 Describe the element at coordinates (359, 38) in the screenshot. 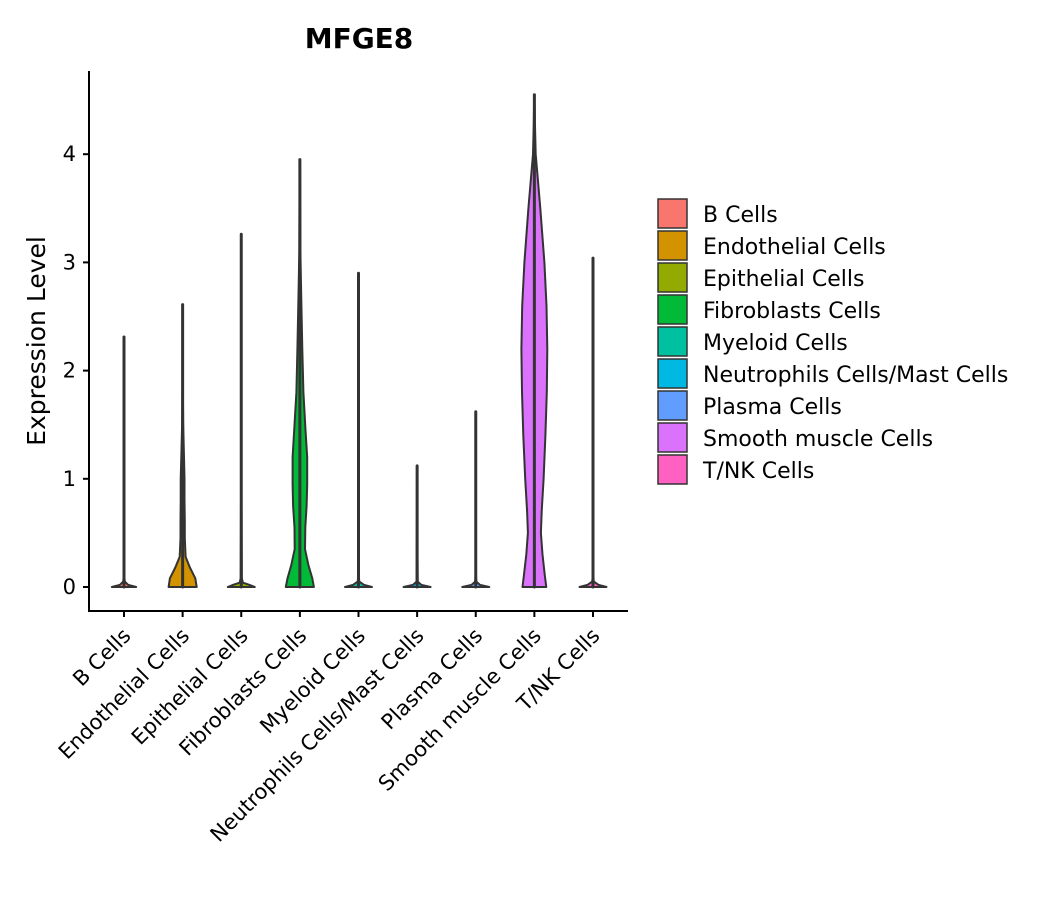

I see `chart-title: MFGE8` at that location.